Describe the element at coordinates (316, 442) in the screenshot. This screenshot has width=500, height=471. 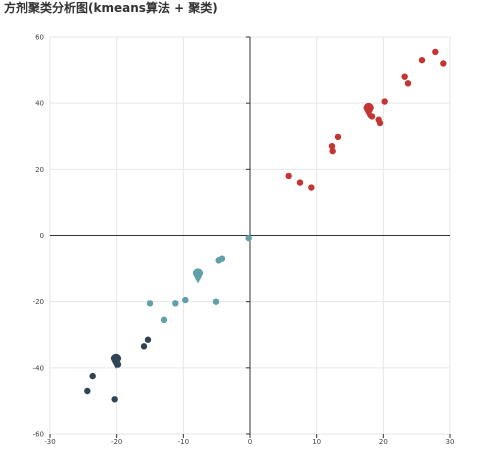
I see `x-tick-label: 10` at that location.